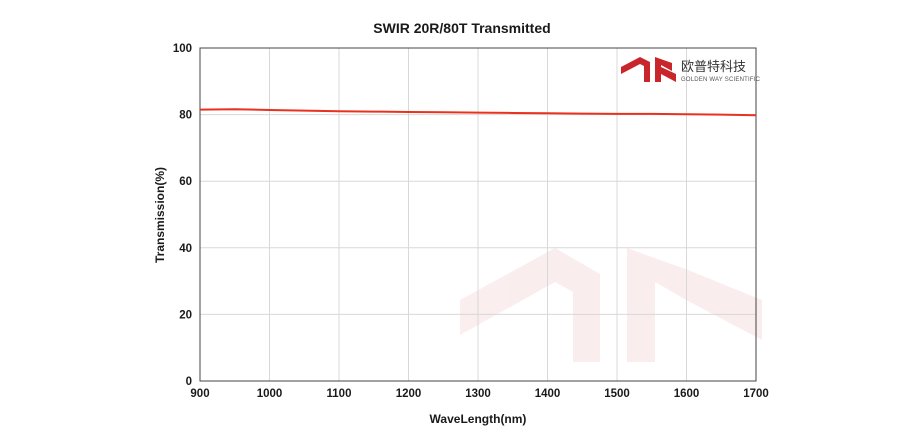  I want to click on y-axis-label: Transmission(%), so click(160, 215).